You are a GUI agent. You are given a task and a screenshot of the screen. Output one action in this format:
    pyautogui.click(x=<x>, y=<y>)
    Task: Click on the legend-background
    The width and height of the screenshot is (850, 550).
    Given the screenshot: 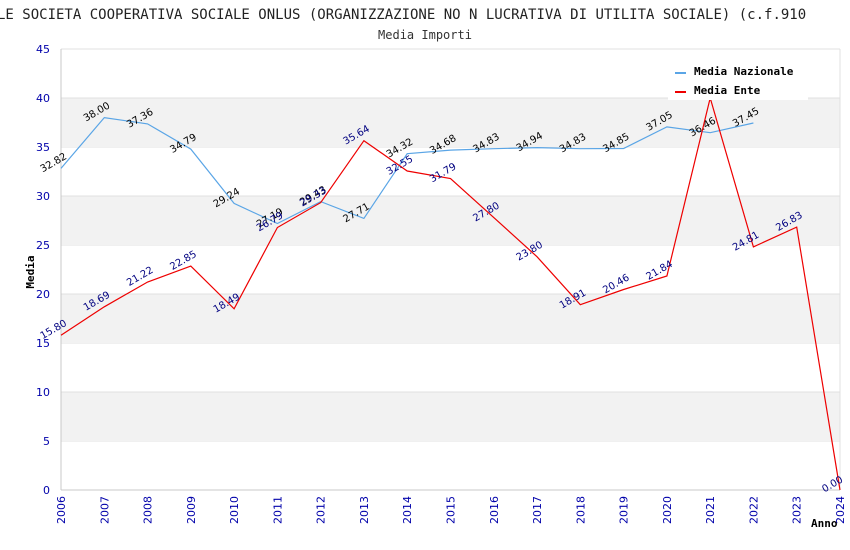 What is the action you would take?
    pyautogui.click(x=738, y=79)
    